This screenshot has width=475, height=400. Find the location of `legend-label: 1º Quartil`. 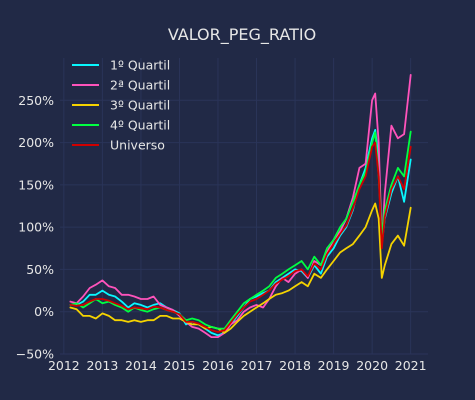

legend-label: 1º Quartil is located at coordinates (140, 65).